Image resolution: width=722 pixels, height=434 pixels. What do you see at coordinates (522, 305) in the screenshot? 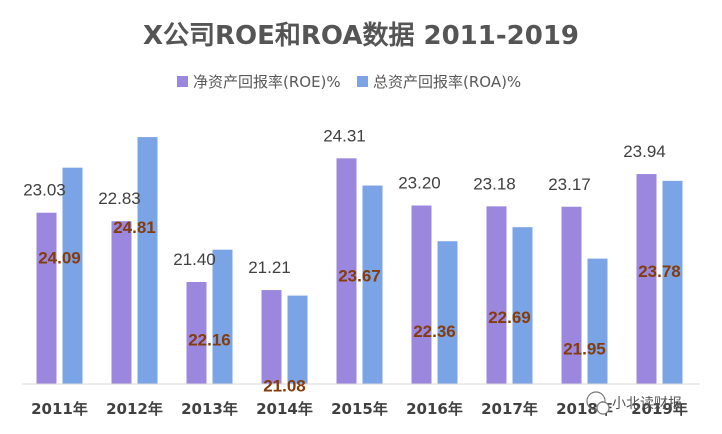
I see `bar-roa-2017年` at bounding box center [522, 305].